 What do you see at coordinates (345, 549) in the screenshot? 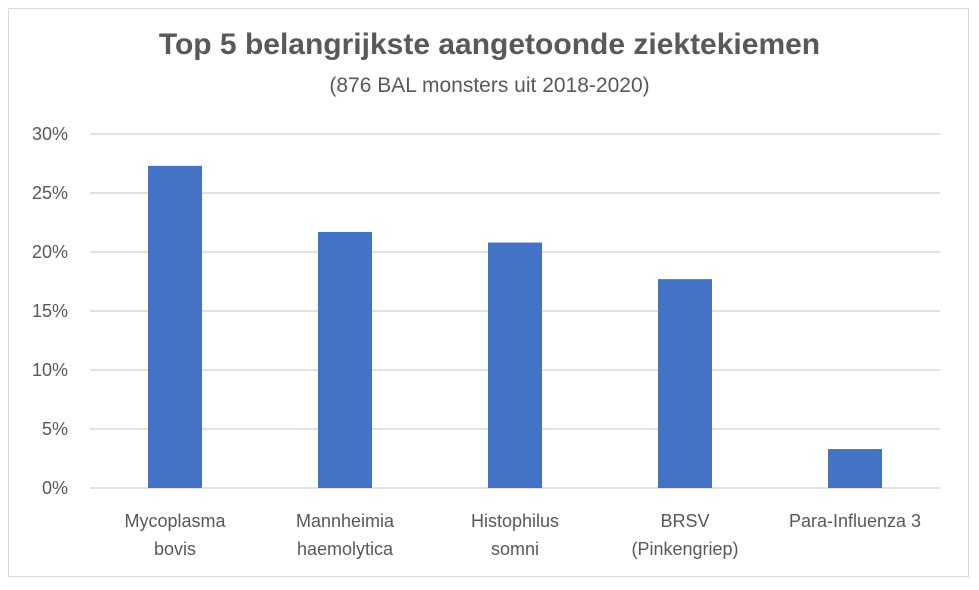
I see `x-category-label: haemolytica` at bounding box center [345, 549].